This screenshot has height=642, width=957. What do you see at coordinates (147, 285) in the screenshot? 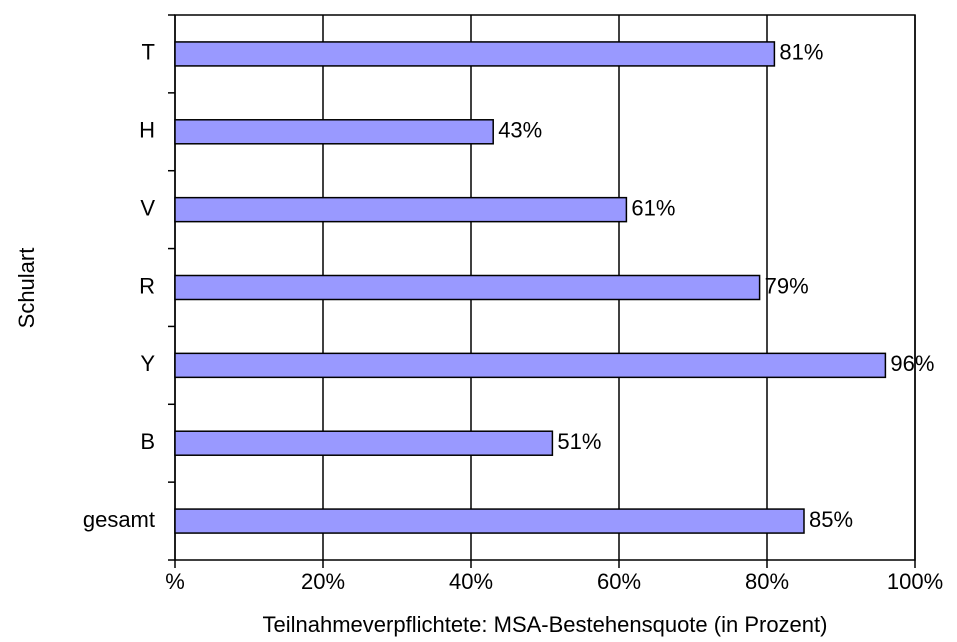
I see `y-tick-label: R` at bounding box center [147, 285].